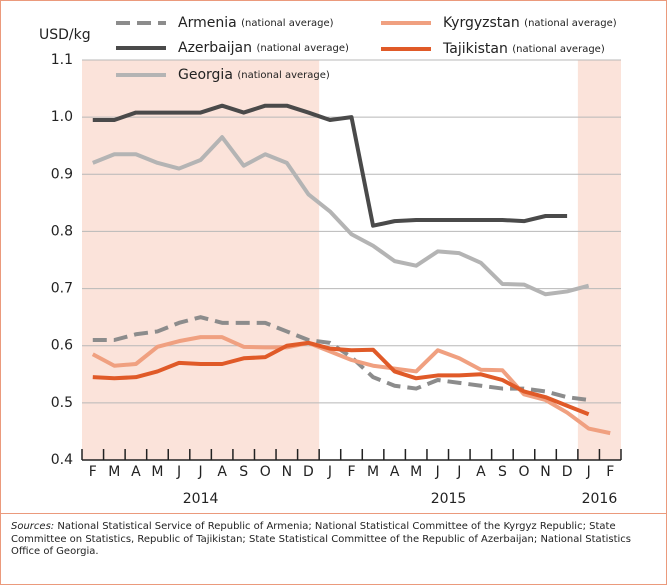 The width and height of the screenshot is (667, 585). Describe the element at coordinates (62, 60) in the screenshot. I see `y-tick-label: 1.1` at that location.